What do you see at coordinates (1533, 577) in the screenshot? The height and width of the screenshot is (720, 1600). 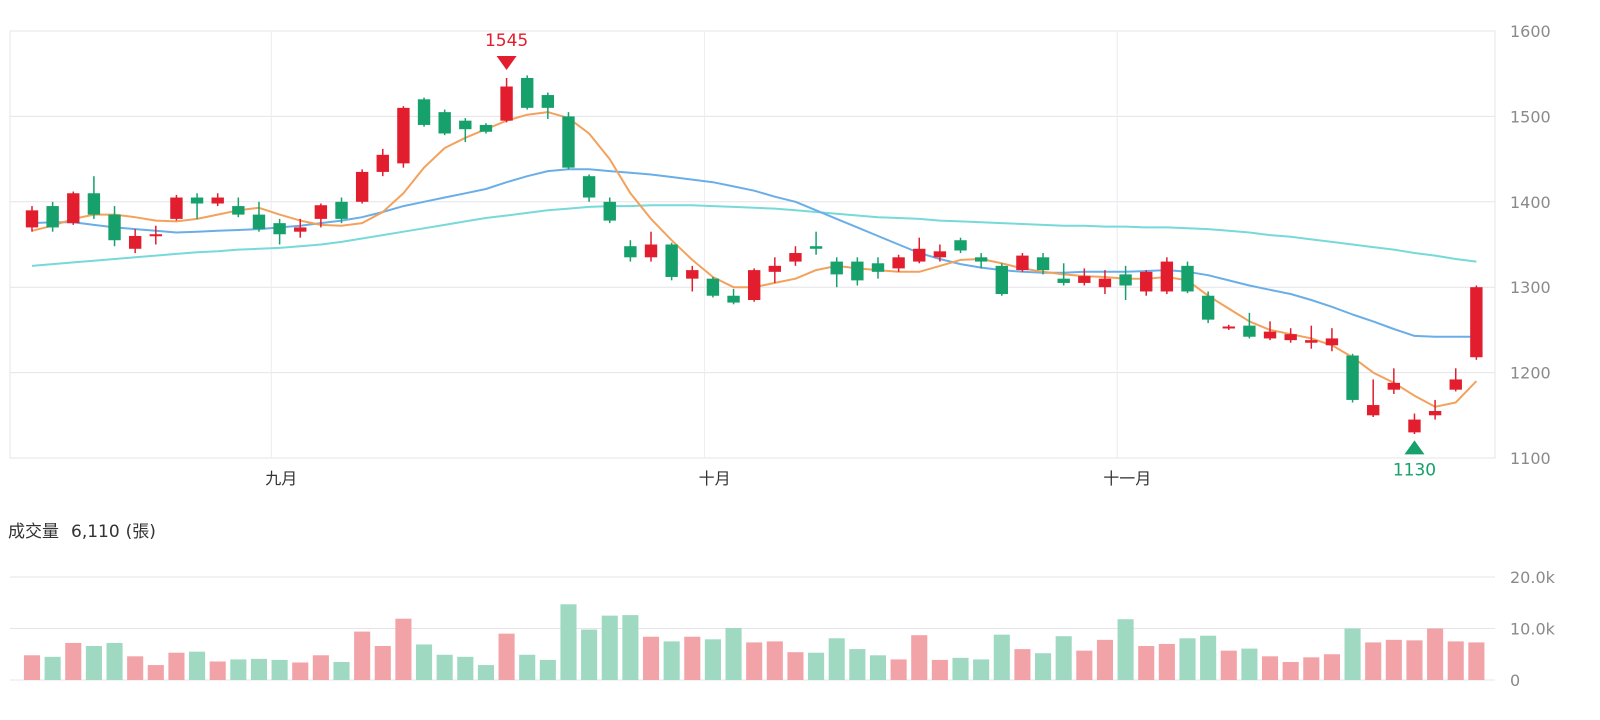 I see `volume-tick-label: 20.0k` at bounding box center [1533, 577].